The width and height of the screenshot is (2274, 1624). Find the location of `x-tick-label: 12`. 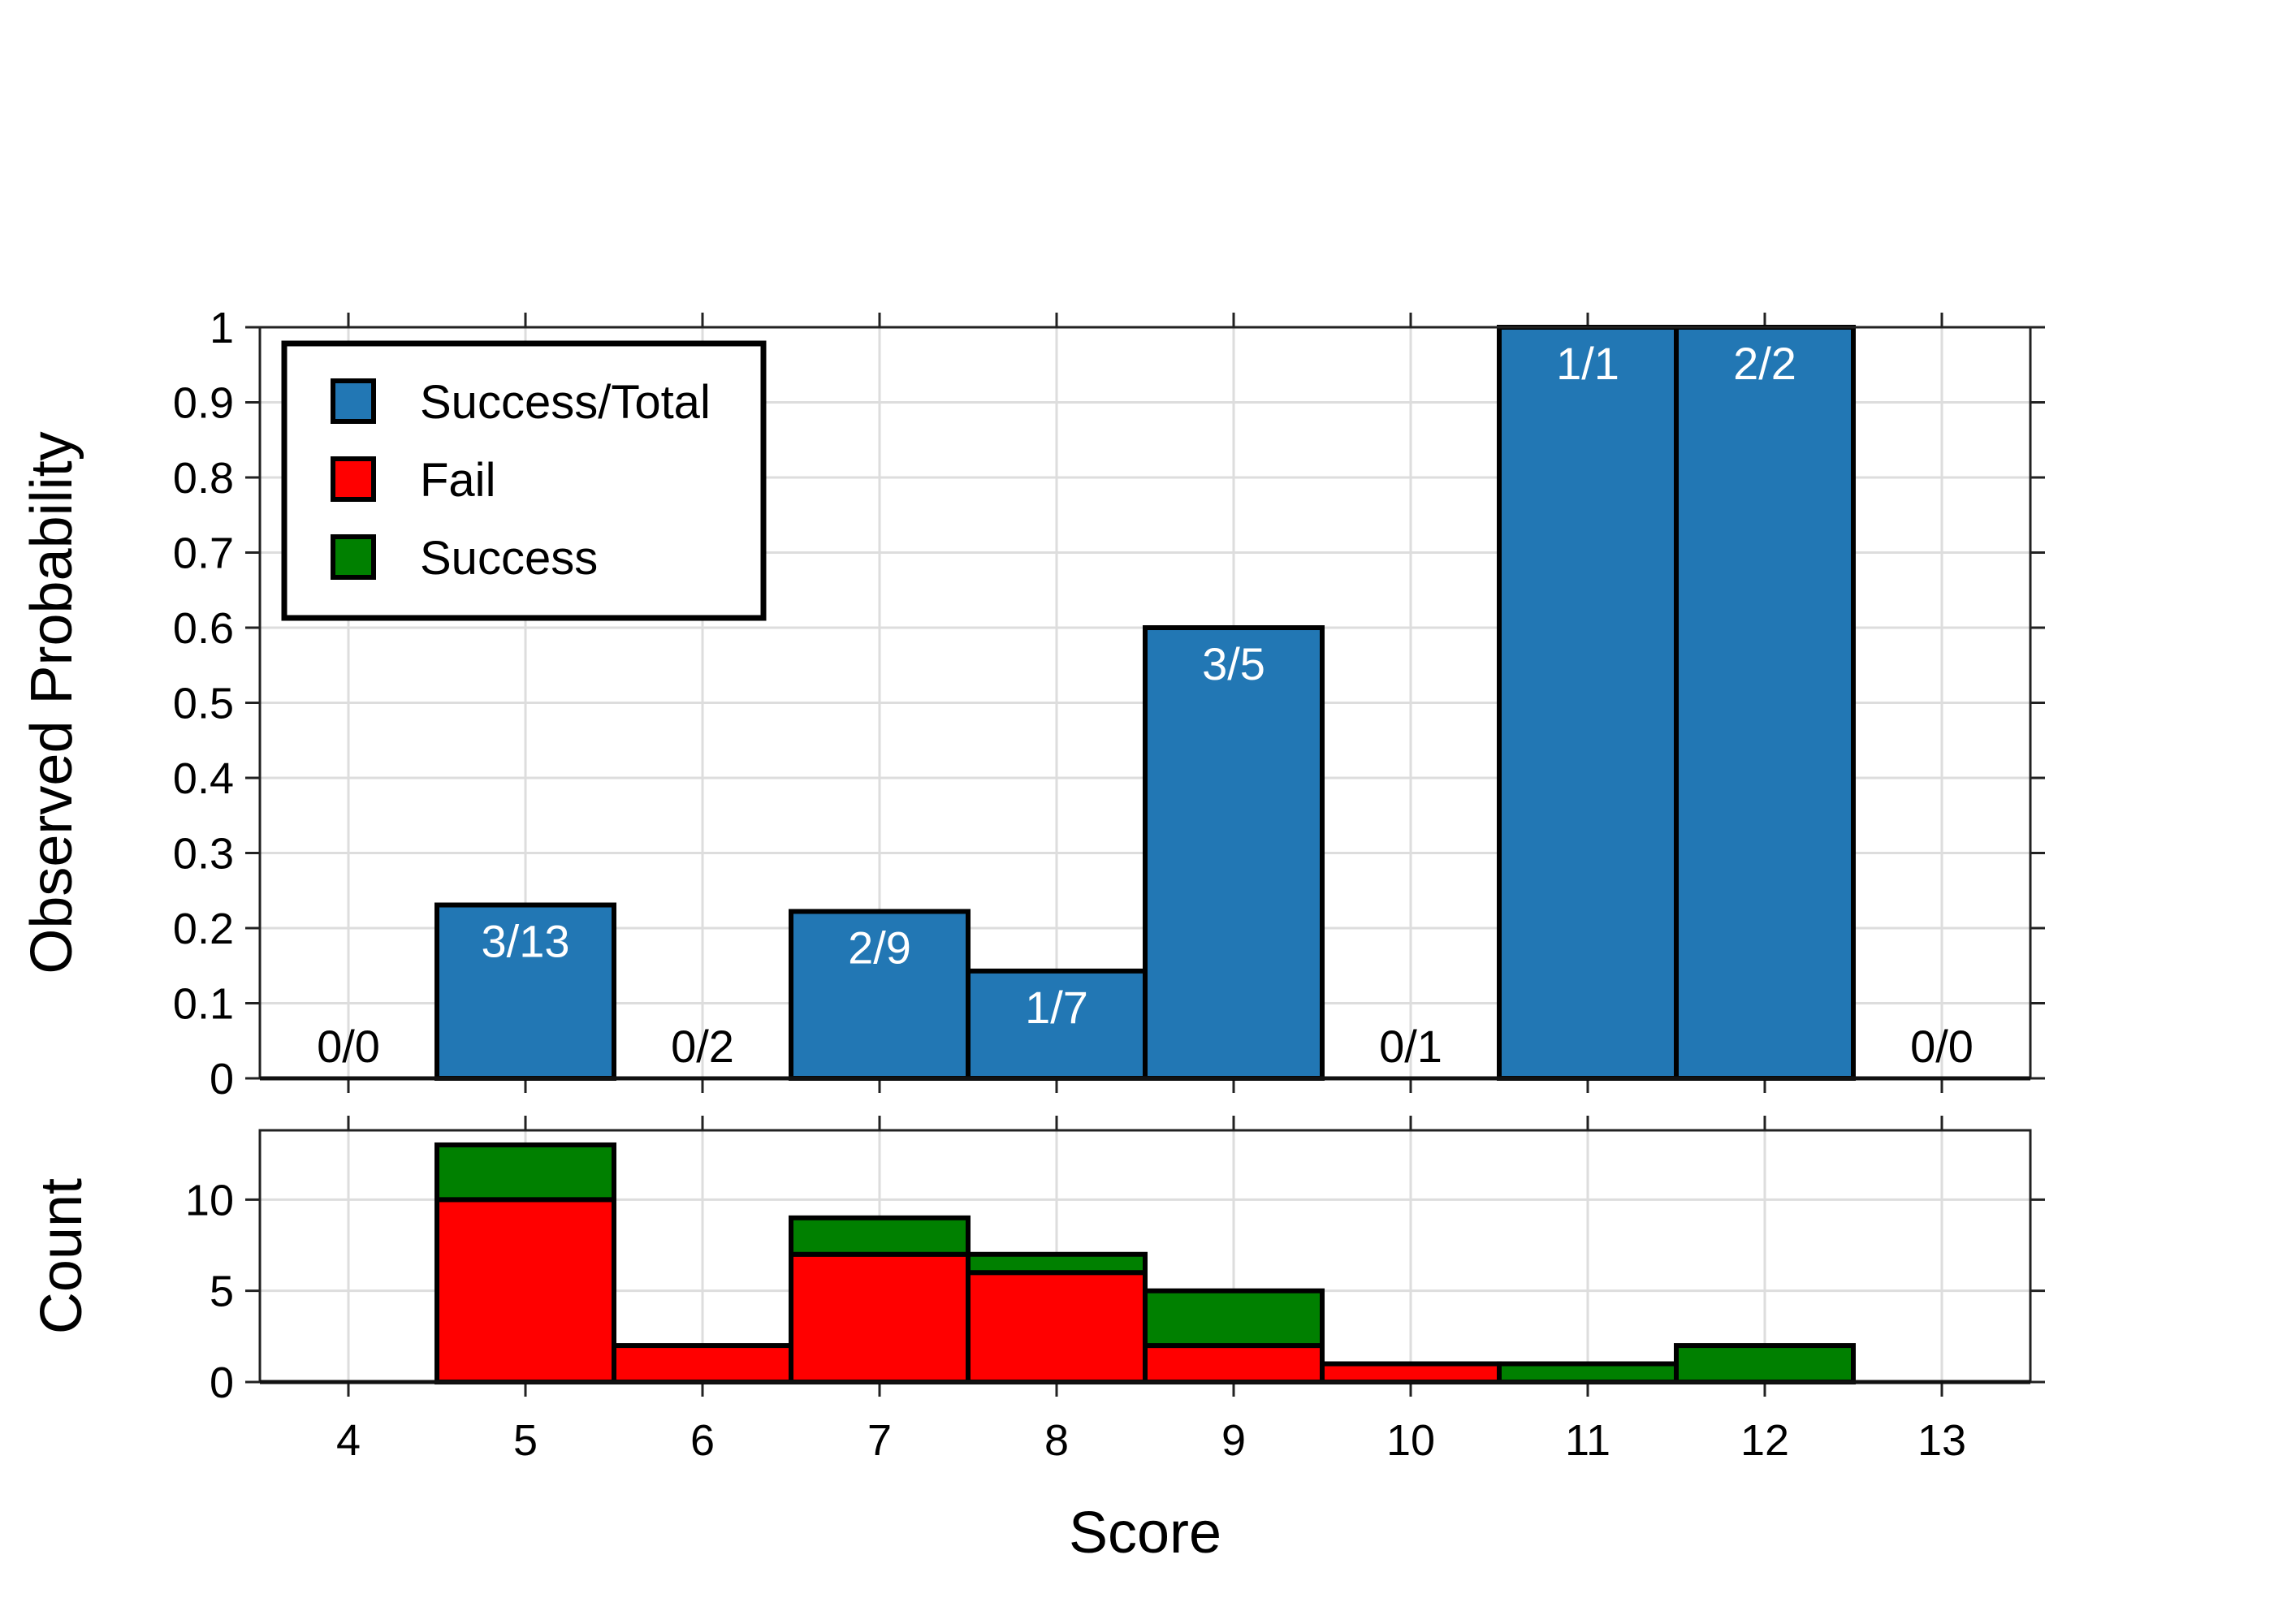

x-tick-label: 12 is located at coordinates (1764, 1441).